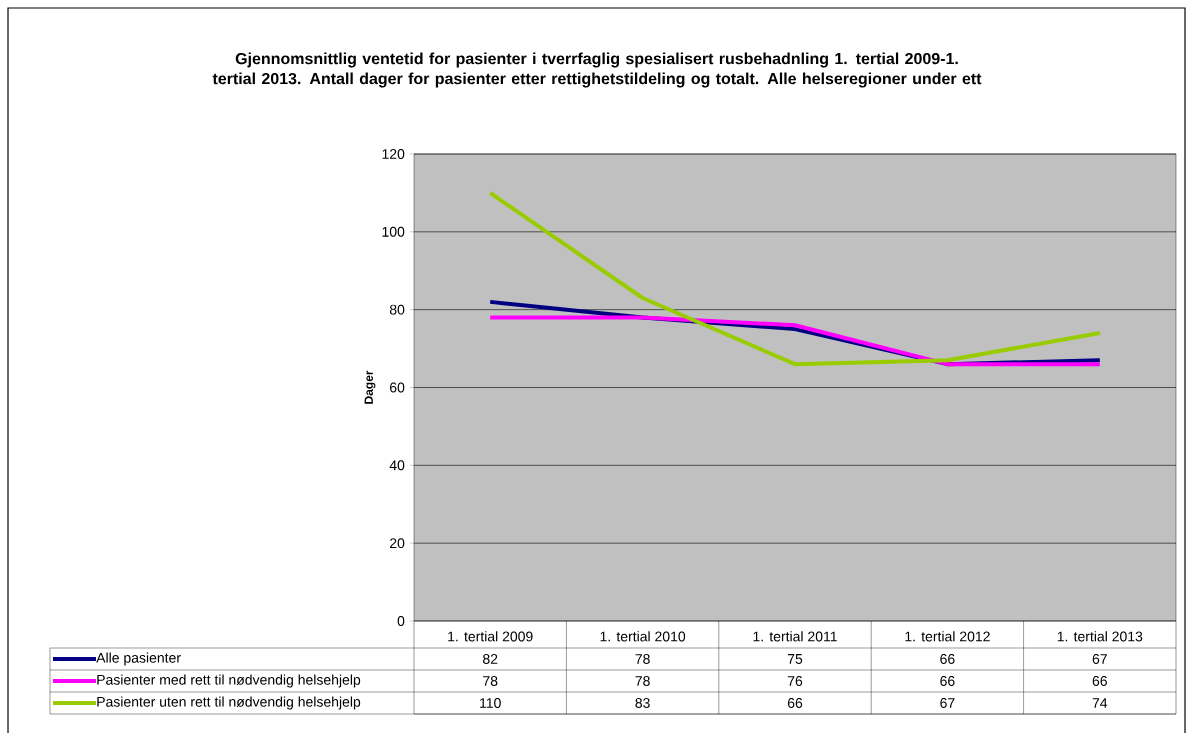  What do you see at coordinates (643, 636) in the screenshot?
I see `x-tick-label: 1. tertial 2010` at bounding box center [643, 636].